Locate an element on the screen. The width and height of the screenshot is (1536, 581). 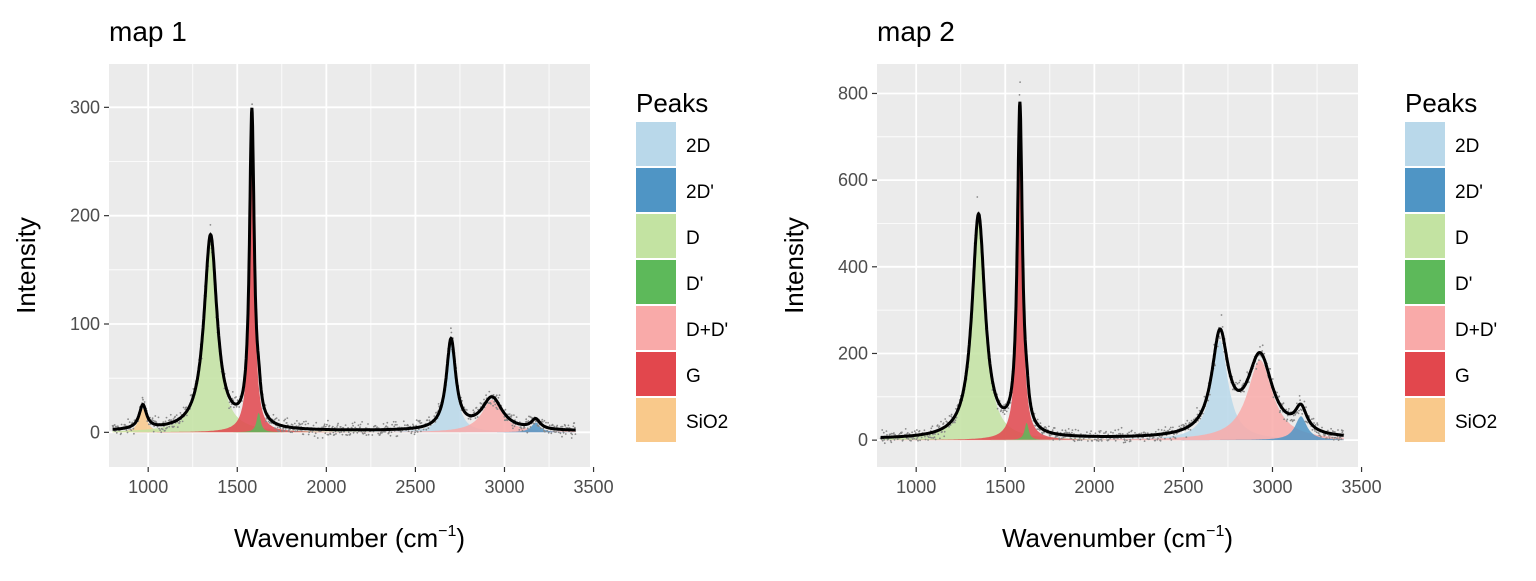
legend-label: G is located at coordinates (1462, 376).